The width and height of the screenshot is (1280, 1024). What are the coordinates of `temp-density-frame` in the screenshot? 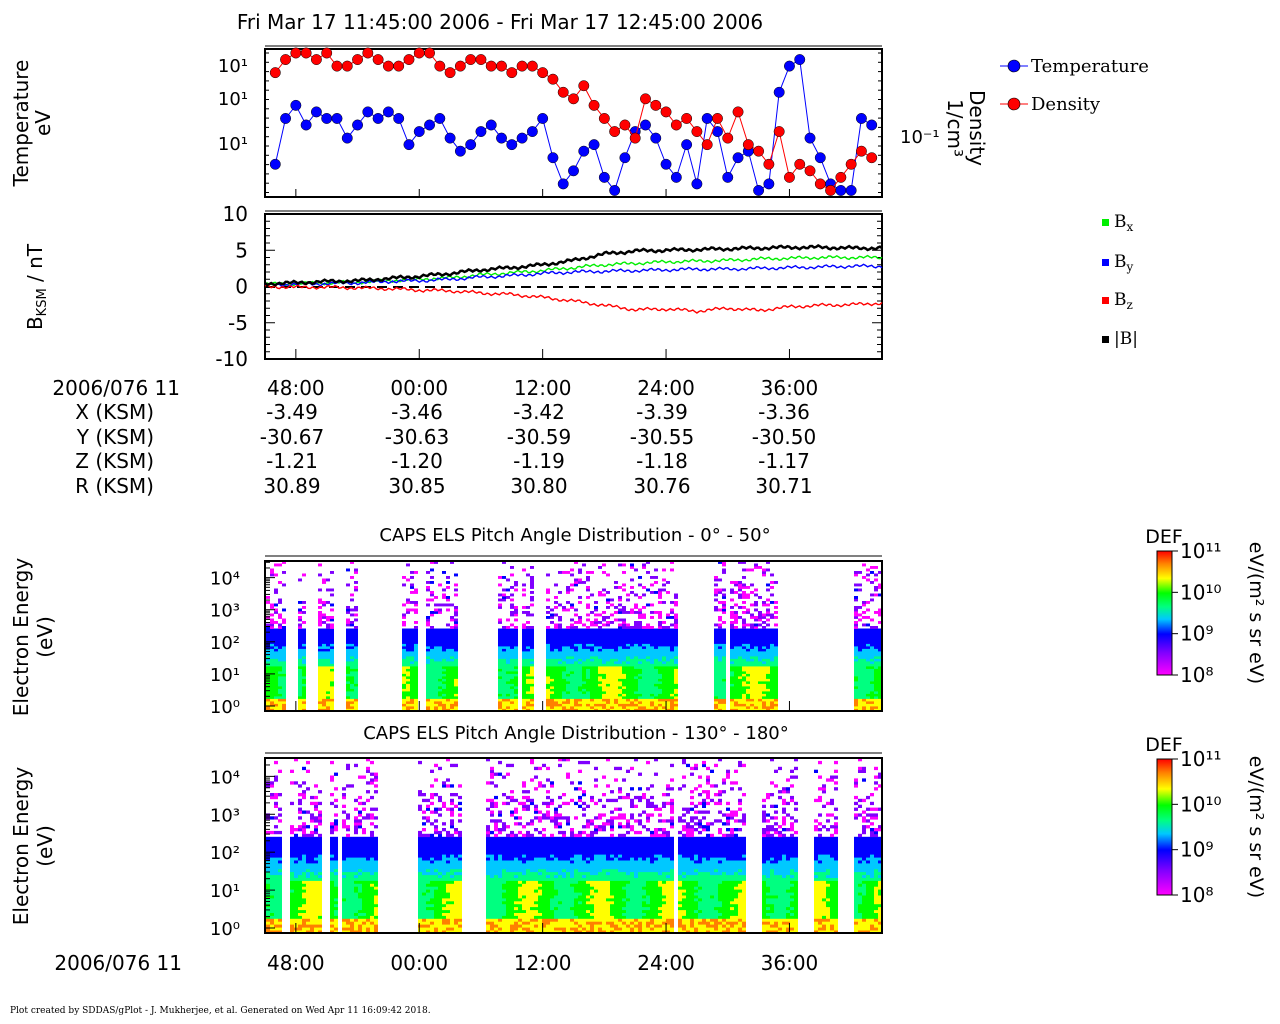 It's located at (573, 123).